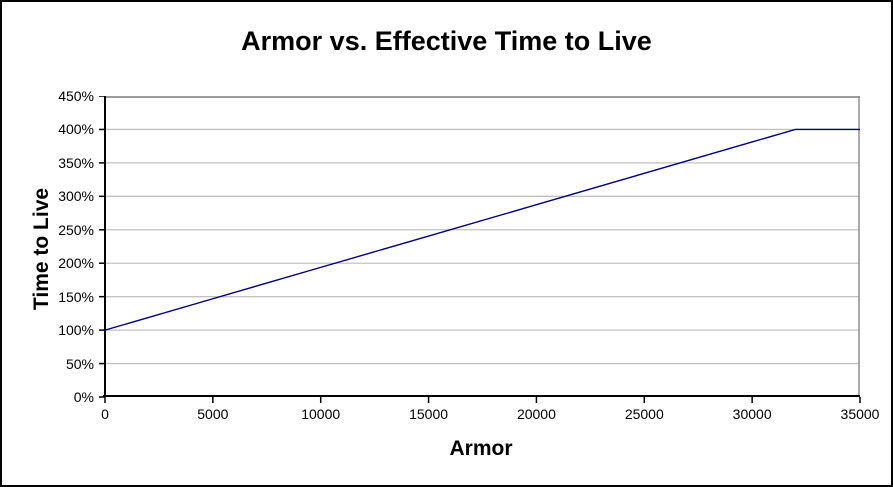 The height and width of the screenshot is (487, 893). I want to click on y-tick-label: 100%, so click(76, 330).